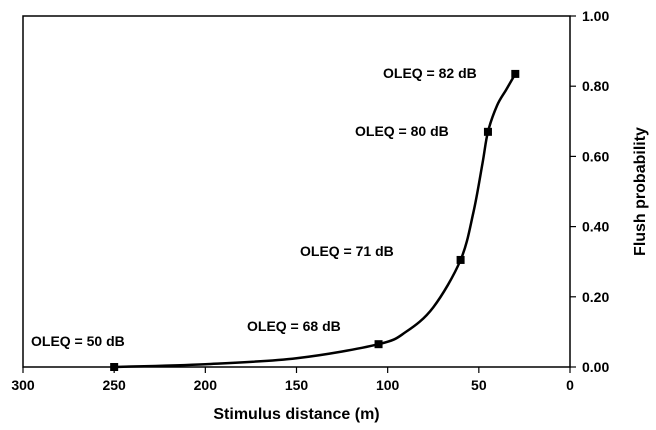  What do you see at coordinates (595, 16) in the screenshot?
I see `y-tick-label: 1.00` at bounding box center [595, 16].